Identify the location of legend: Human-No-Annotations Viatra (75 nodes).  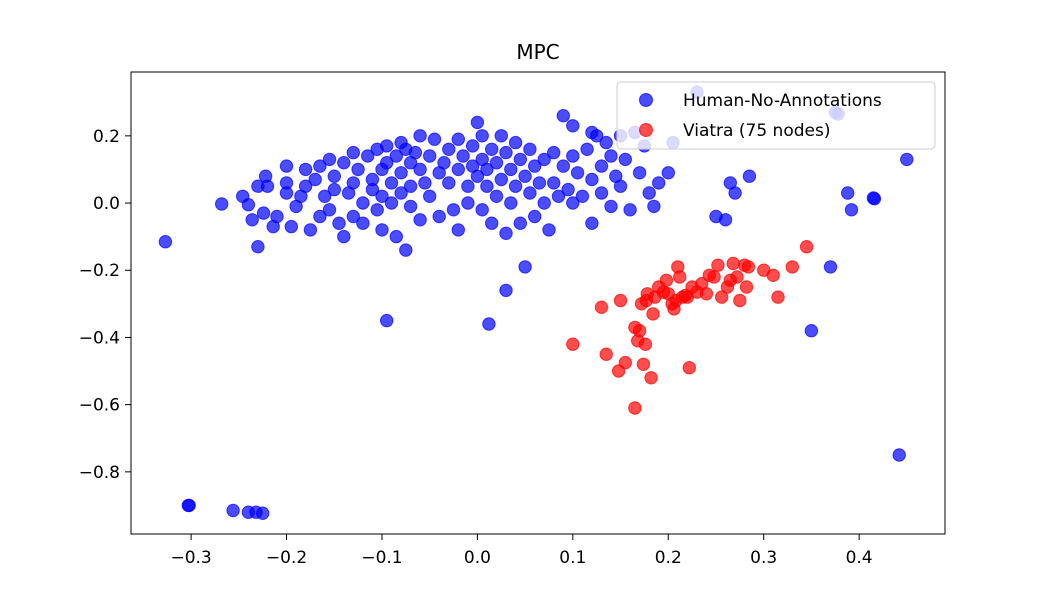
(776, 115).